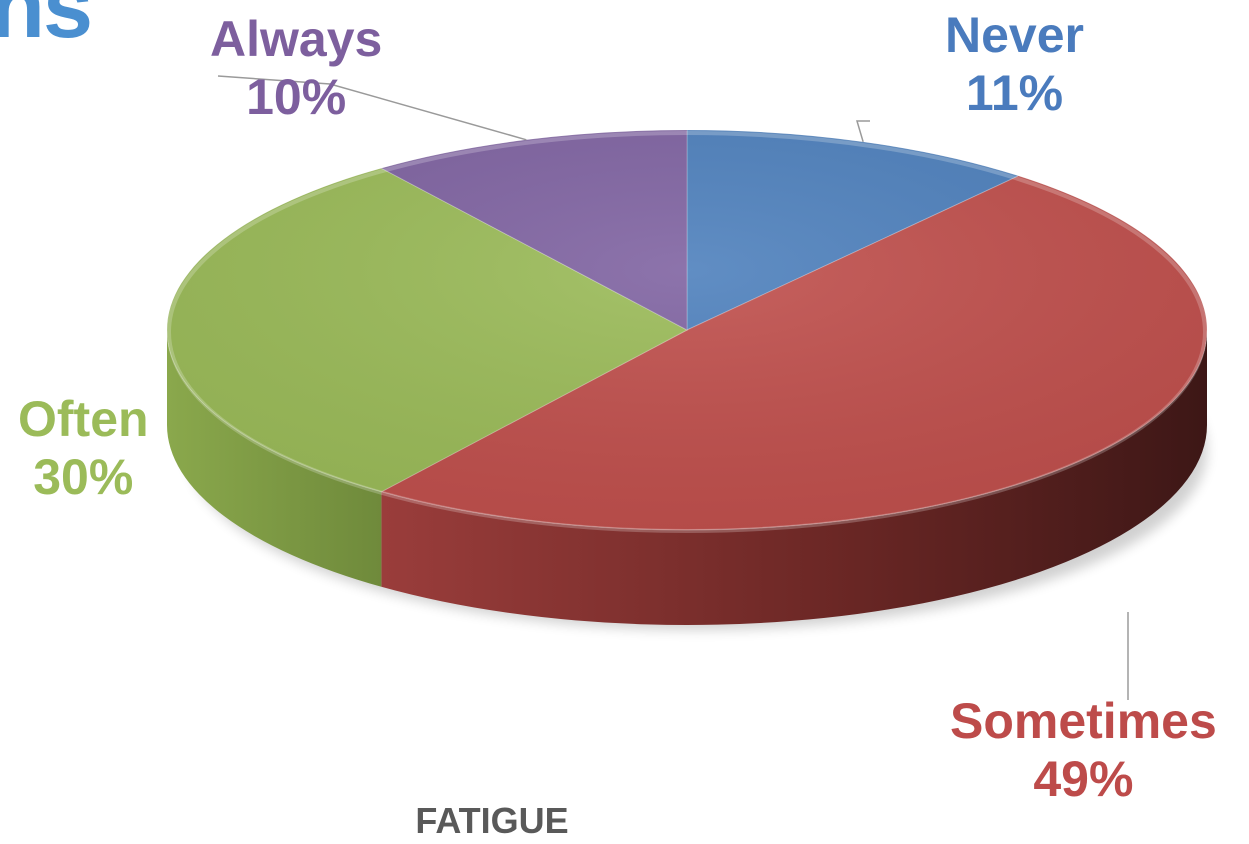 This screenshot has height=844, width=1249. What do you see at coordinates (1014, 64) in the screenshot?
I see `slice-label-never: Never 11%` at bounding box center [1014, 64].